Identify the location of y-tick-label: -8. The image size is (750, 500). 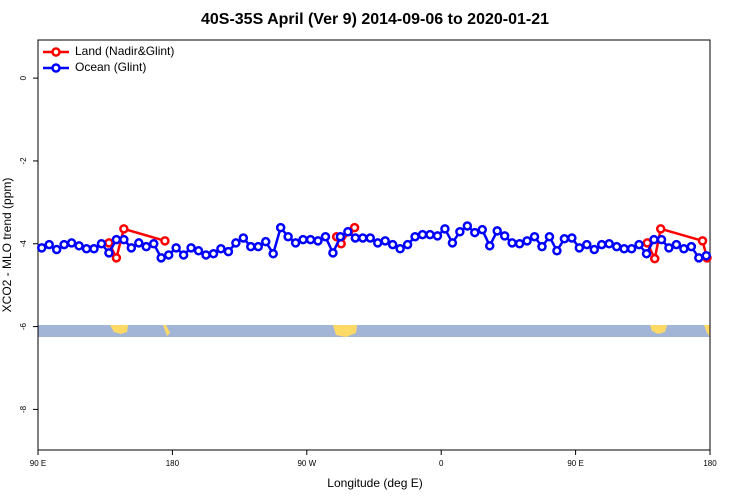
(23, 409).